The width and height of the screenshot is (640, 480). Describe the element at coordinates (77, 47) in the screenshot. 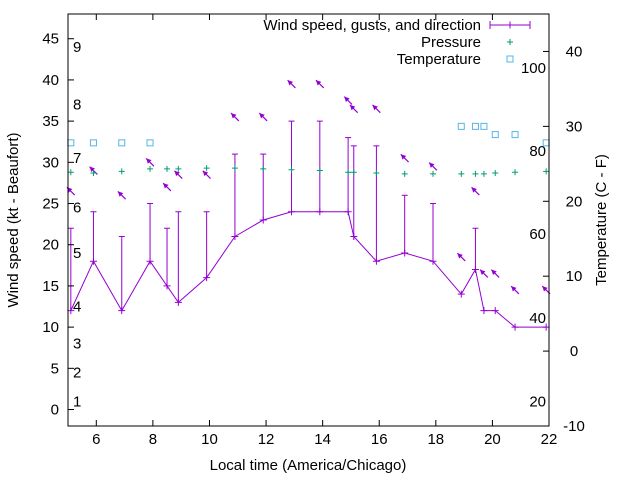

I see `beaufort-tick-label: 9` at that location.